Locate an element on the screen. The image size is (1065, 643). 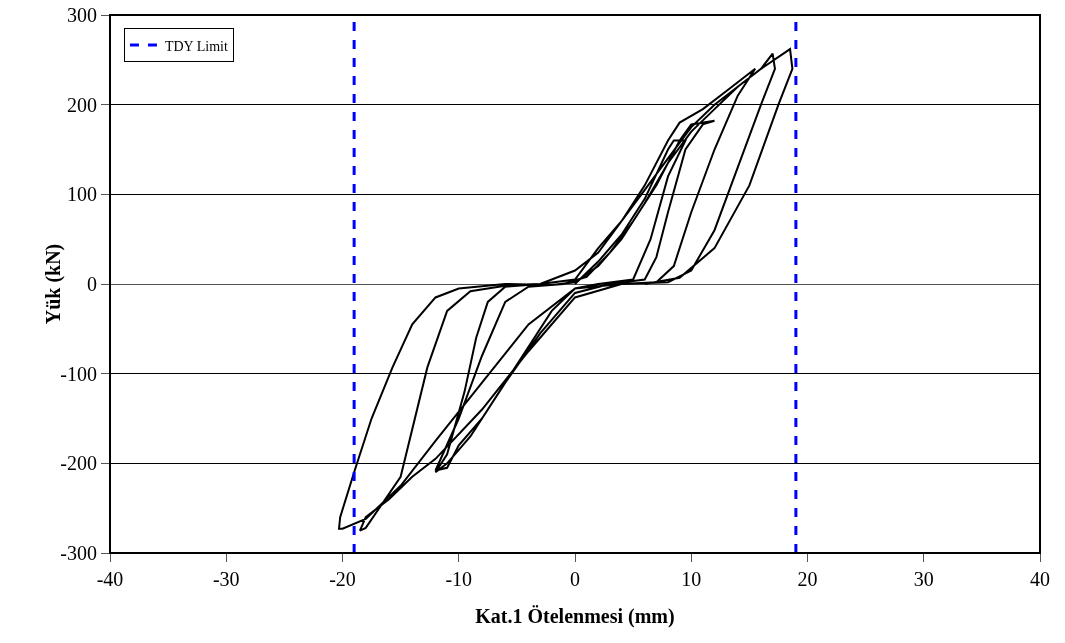
y-tick-label: 200 is located at coordinates (82, 104).